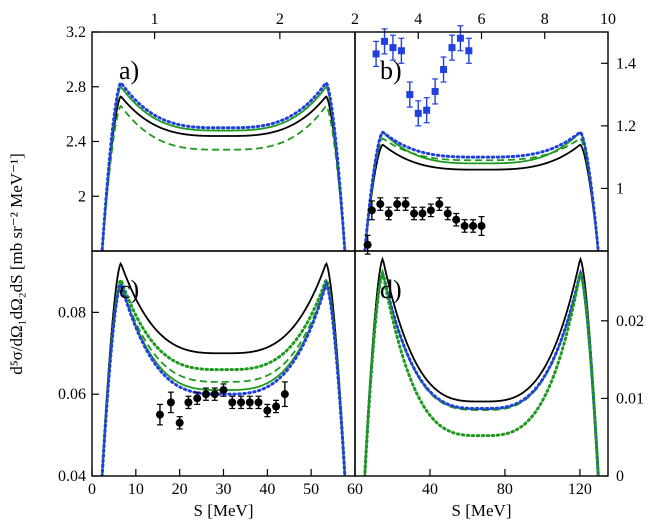  Describe the element at coordinates (545, 19) in the screenshot. I see `top-tick-label-b: 8` at that location.